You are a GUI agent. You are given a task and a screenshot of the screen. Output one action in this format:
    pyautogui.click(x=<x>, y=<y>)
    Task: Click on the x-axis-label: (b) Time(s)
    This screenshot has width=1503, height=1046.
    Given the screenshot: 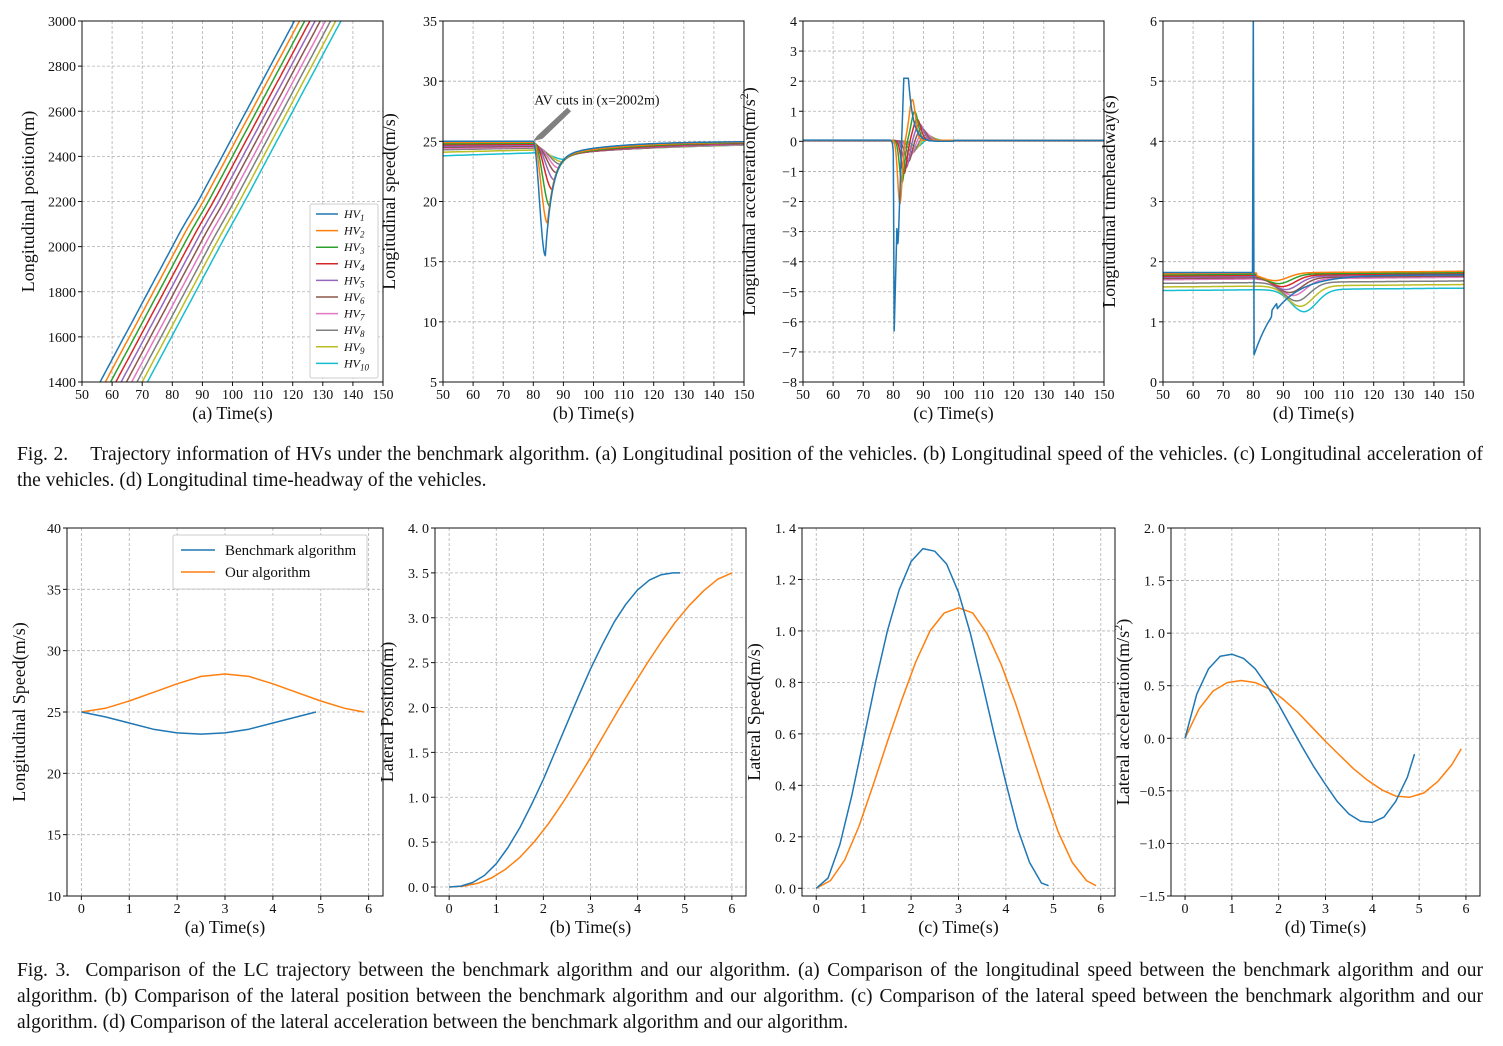 What is the action you would take?
    pyautogui.click(x=594, y=413)
    